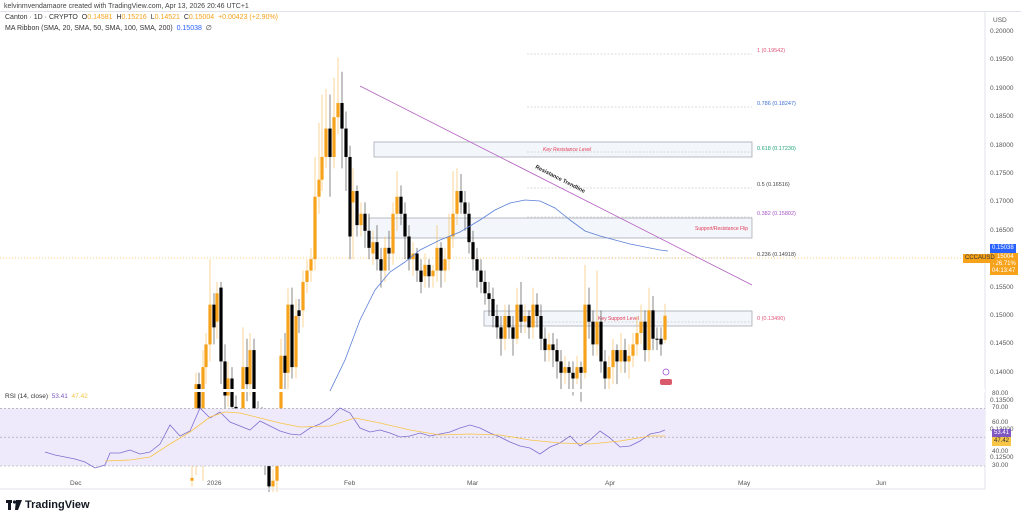  I want to click on rsi-legend: RSI (14, close) 53.41 47.42, so click(46, 396).